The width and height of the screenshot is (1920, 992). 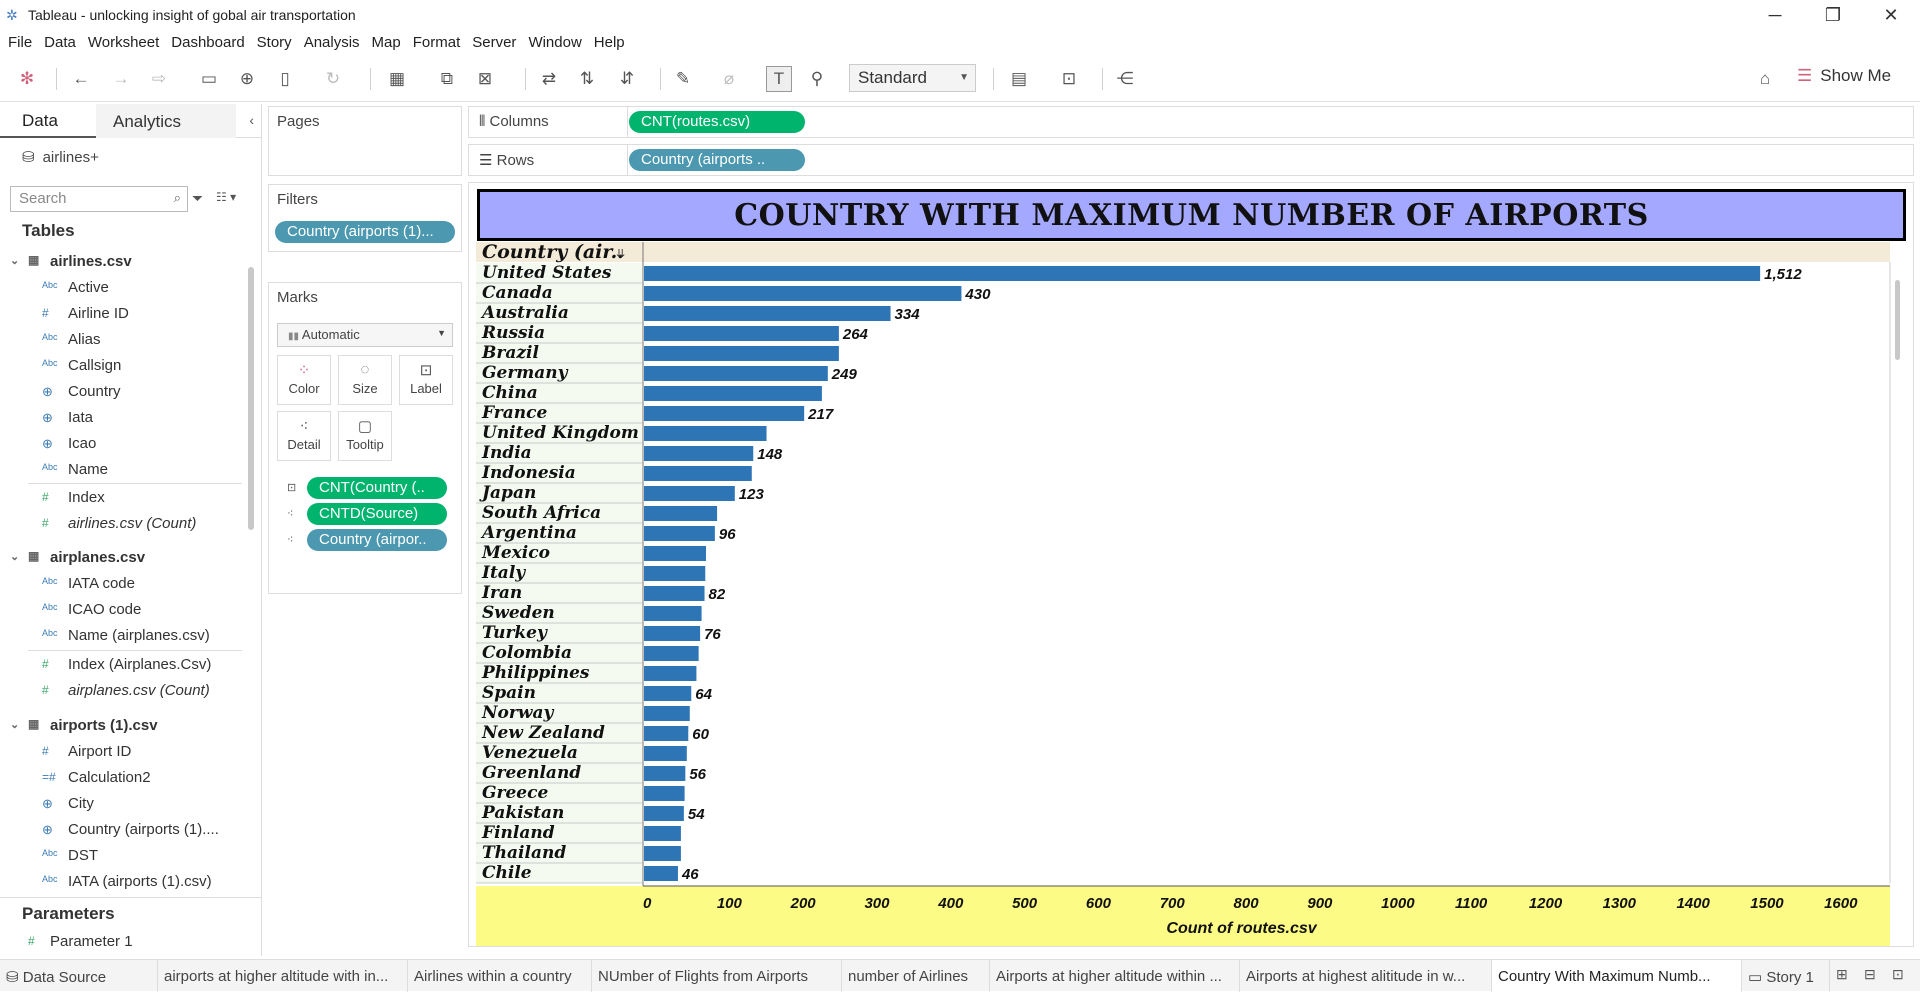 What do you see at coordinates (82, 365) in the screenshot?
I see `field-item: Abc Callsign` at bounding box center [82, 365].